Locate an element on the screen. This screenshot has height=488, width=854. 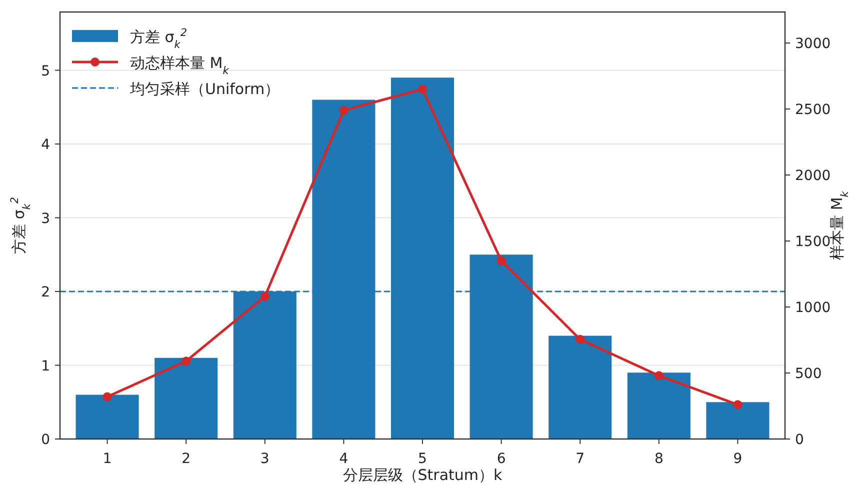
y2-tick-label: 2000 is located at coordinates (813, 176).